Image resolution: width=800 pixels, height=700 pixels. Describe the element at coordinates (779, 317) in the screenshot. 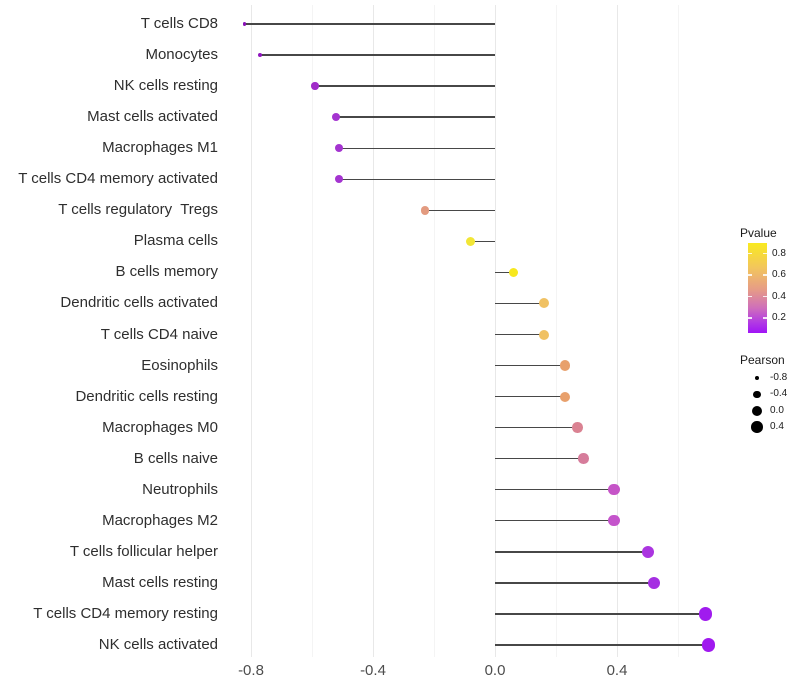

I see `pvalue-tick-label: 0.2` at that location.